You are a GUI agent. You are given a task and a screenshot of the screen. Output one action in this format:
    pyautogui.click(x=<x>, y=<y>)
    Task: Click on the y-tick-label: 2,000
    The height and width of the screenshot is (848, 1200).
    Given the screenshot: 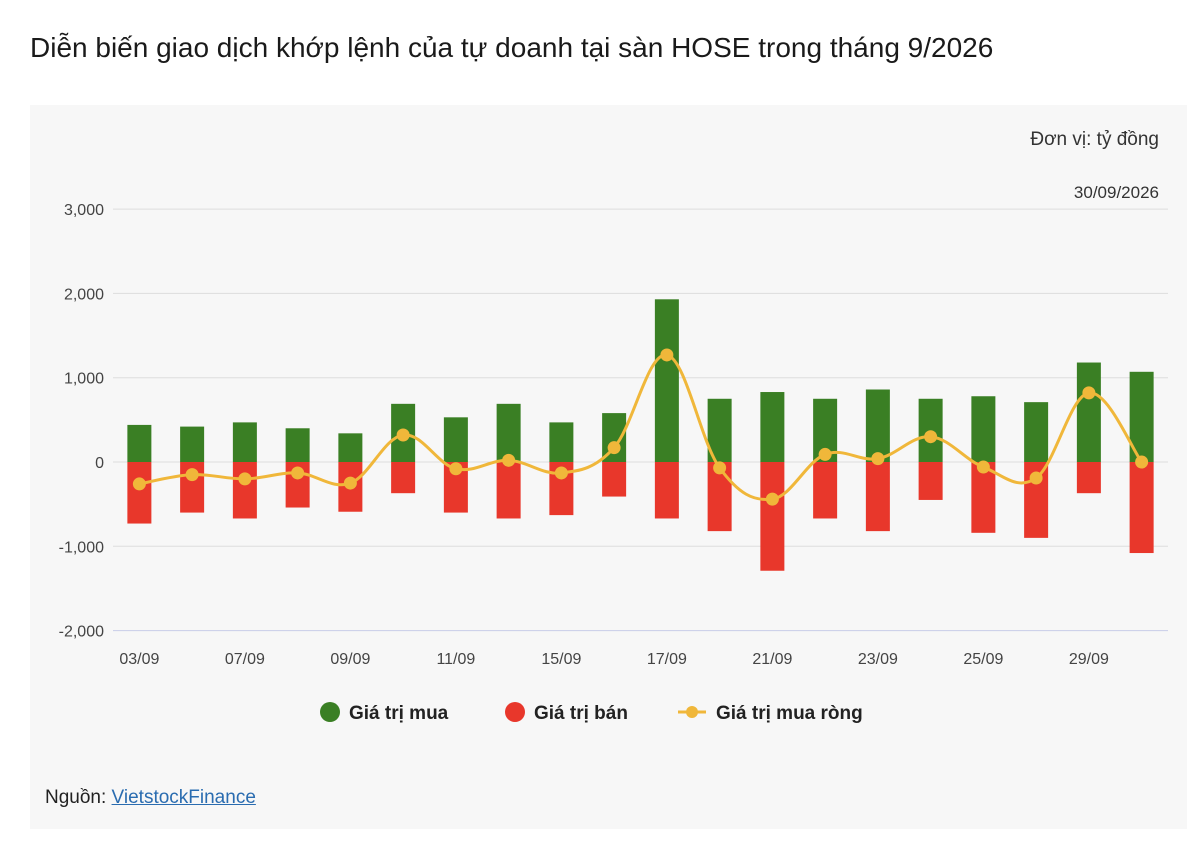 What is the action you would take?
    pyautogui.click(x=84, y=294)
    